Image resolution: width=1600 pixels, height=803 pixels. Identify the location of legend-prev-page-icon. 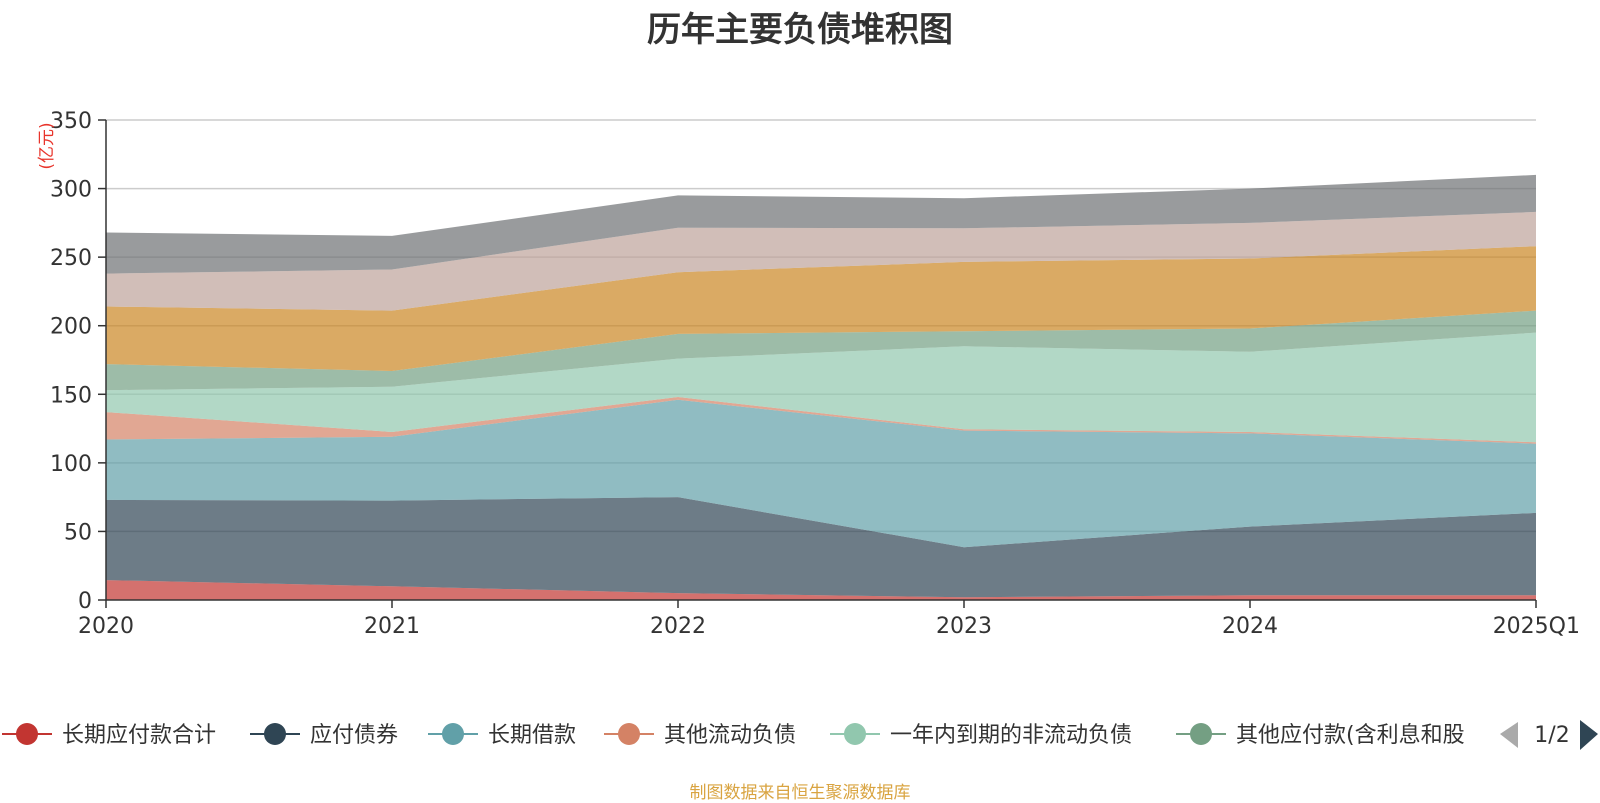
(1509, 735).